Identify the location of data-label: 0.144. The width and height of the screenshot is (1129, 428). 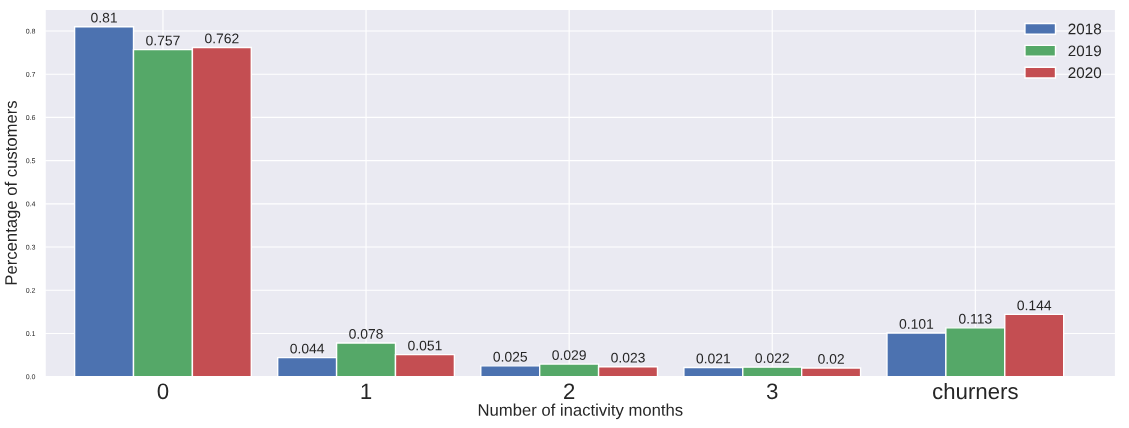
(1034, 305).